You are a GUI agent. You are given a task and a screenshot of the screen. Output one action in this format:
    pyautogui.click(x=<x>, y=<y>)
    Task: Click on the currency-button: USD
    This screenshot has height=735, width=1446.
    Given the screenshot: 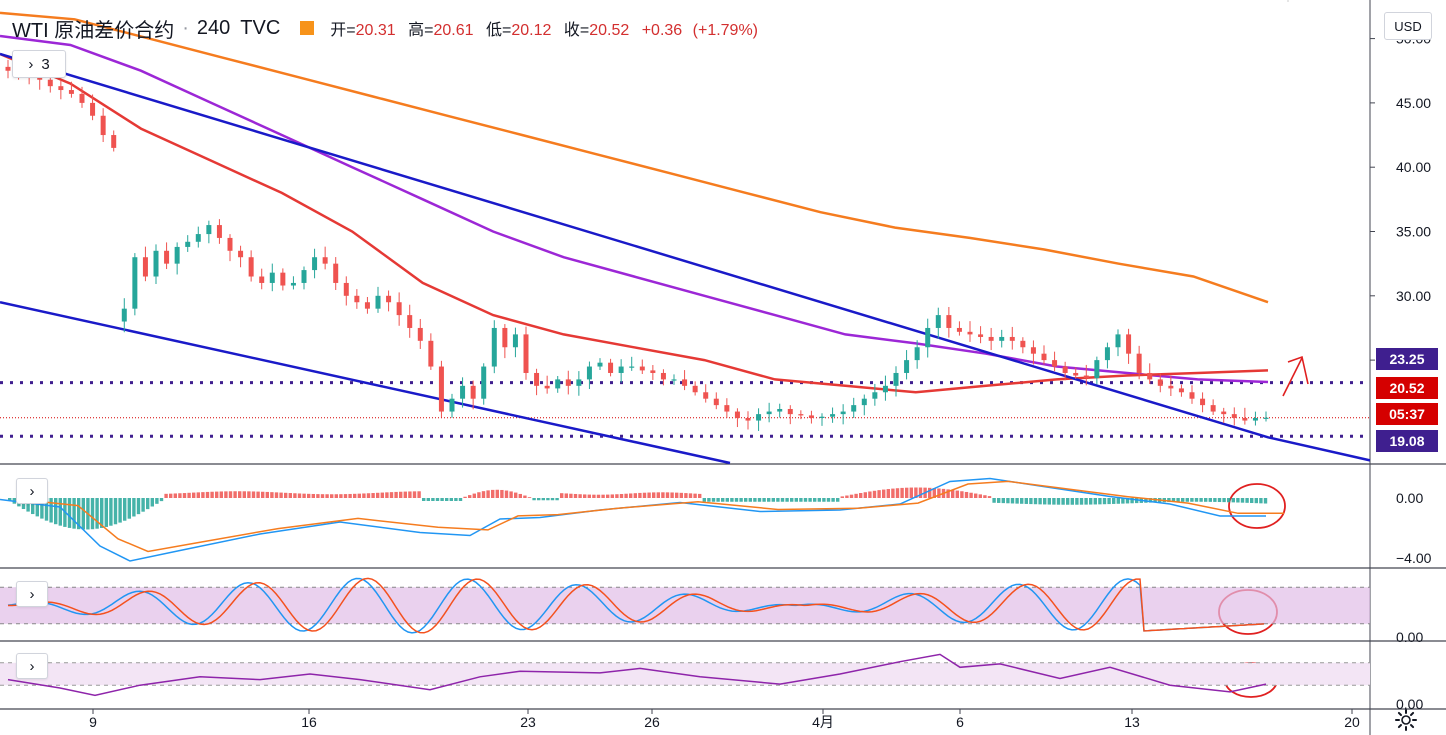 What is the action you would take?
    pyautogui.click(x=1408, y=26)
    